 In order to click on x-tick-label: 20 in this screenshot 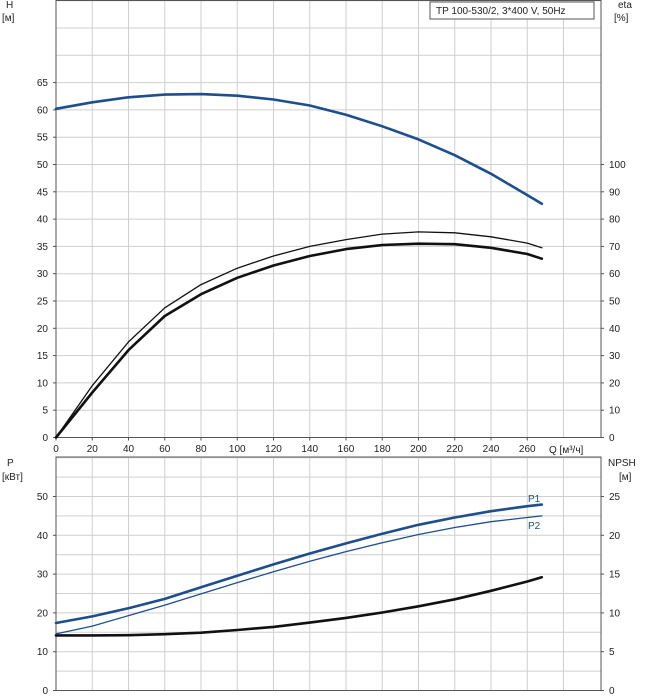, I will do `click(93, 449)`.